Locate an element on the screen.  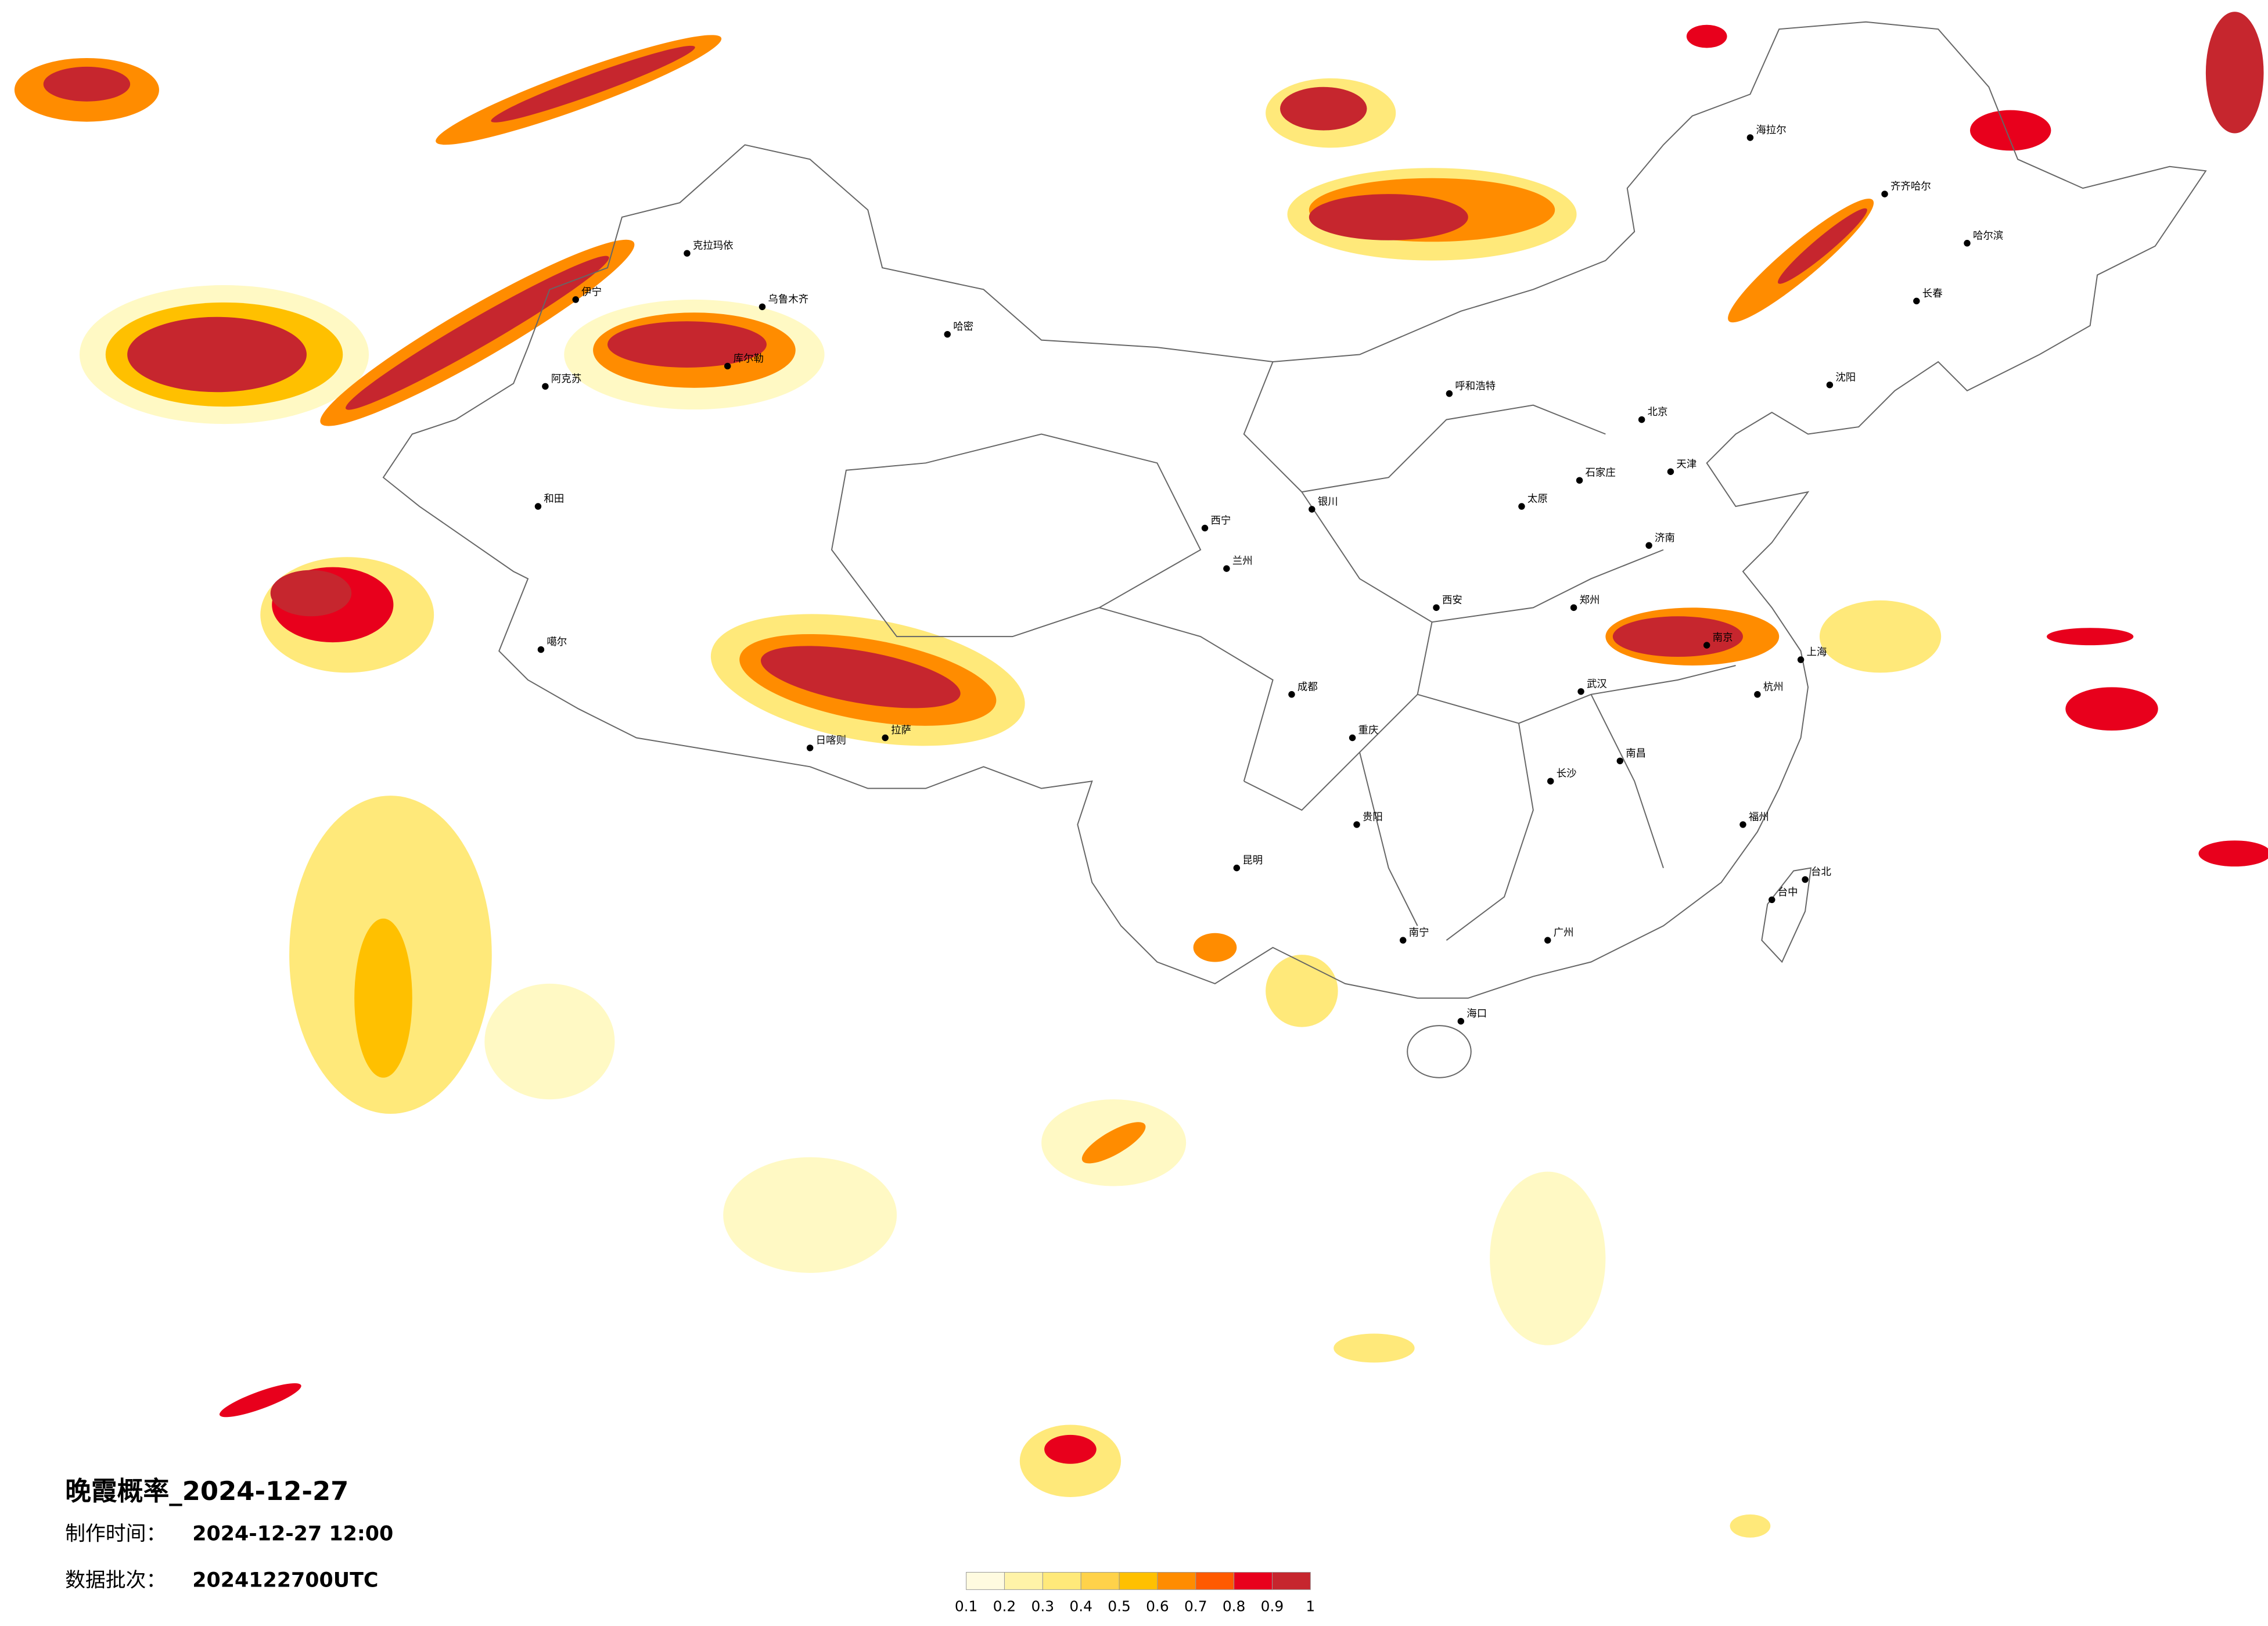
city-label: 西安 is located at coordinates (1452, 600).